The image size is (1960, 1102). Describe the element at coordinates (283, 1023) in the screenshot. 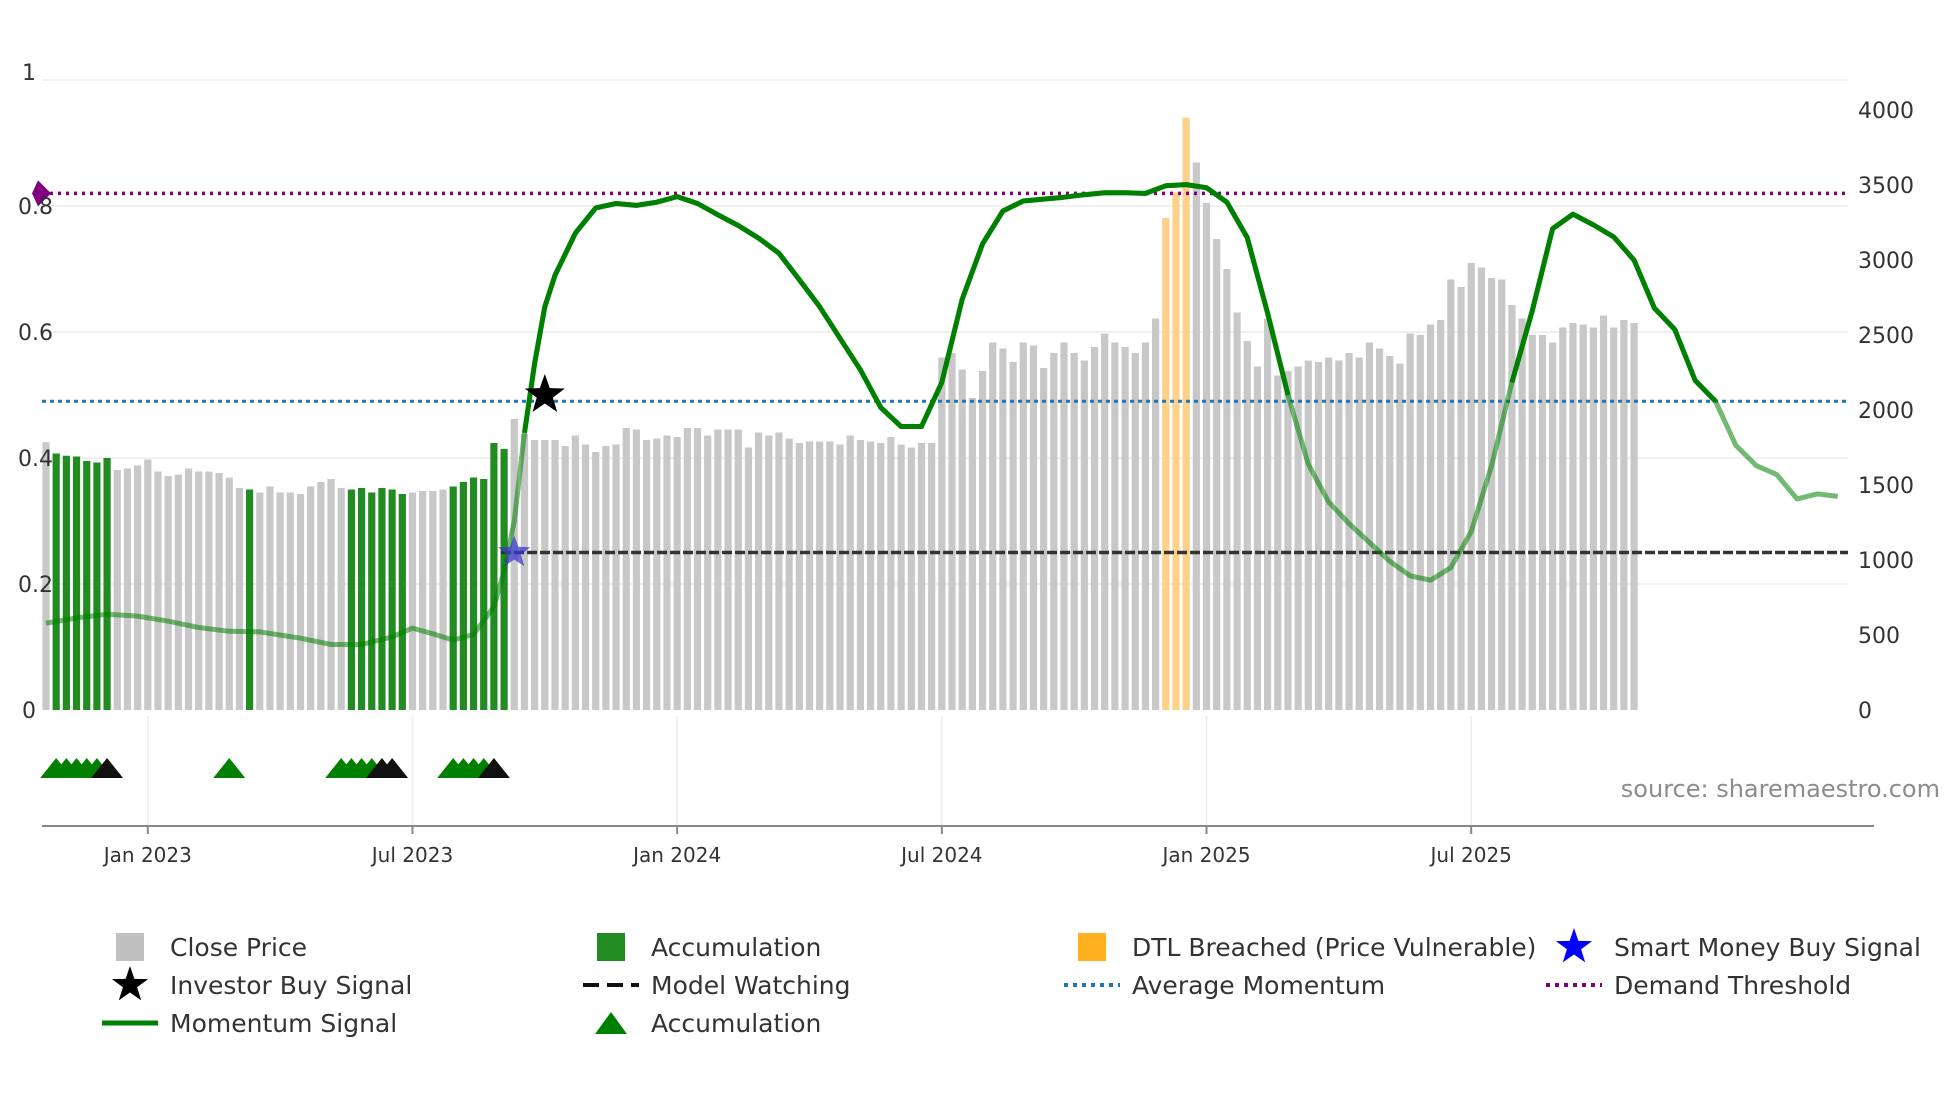

I see `legend-label: Momentum Signal` at that location.